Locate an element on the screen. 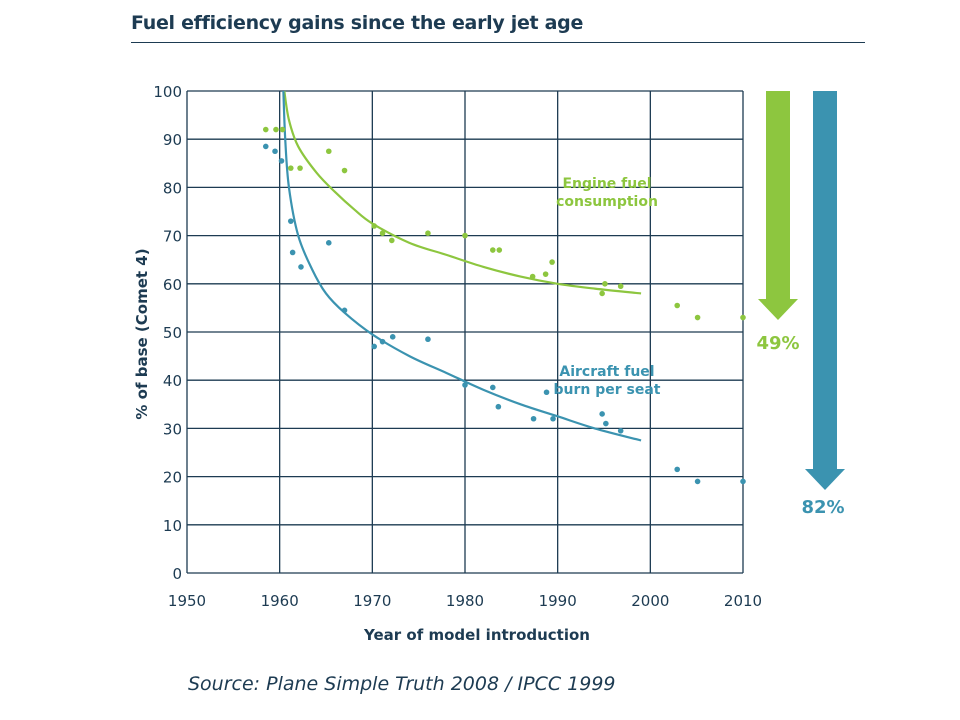 The height and width of the screenshot is (720, 960). x-tick-1960: 1960 is located at coordinates (280, 601).